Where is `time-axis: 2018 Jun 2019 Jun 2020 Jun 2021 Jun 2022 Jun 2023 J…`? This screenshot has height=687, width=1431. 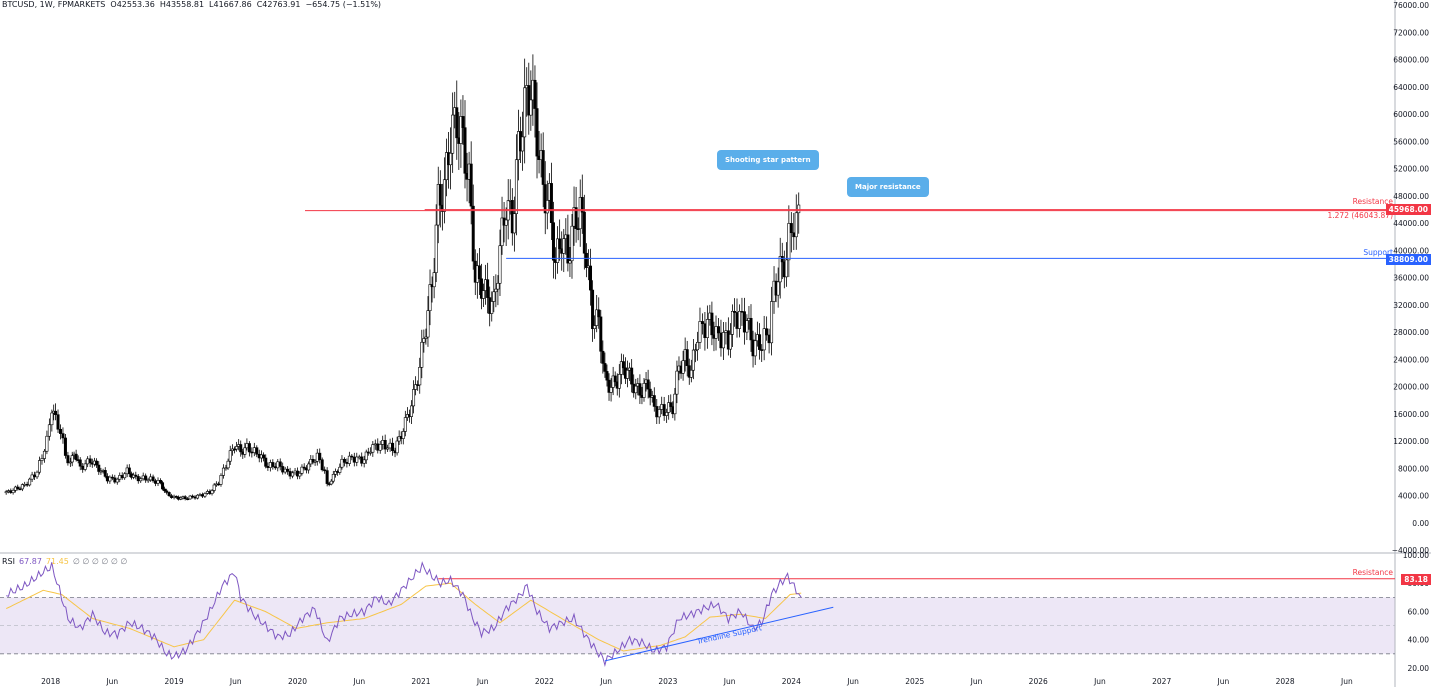
time-axis: 2018 Jun 2019 Jun 2020 Jun 2021 Jun 2022 Jun 2023 J… is located at coordinates (697, 681).